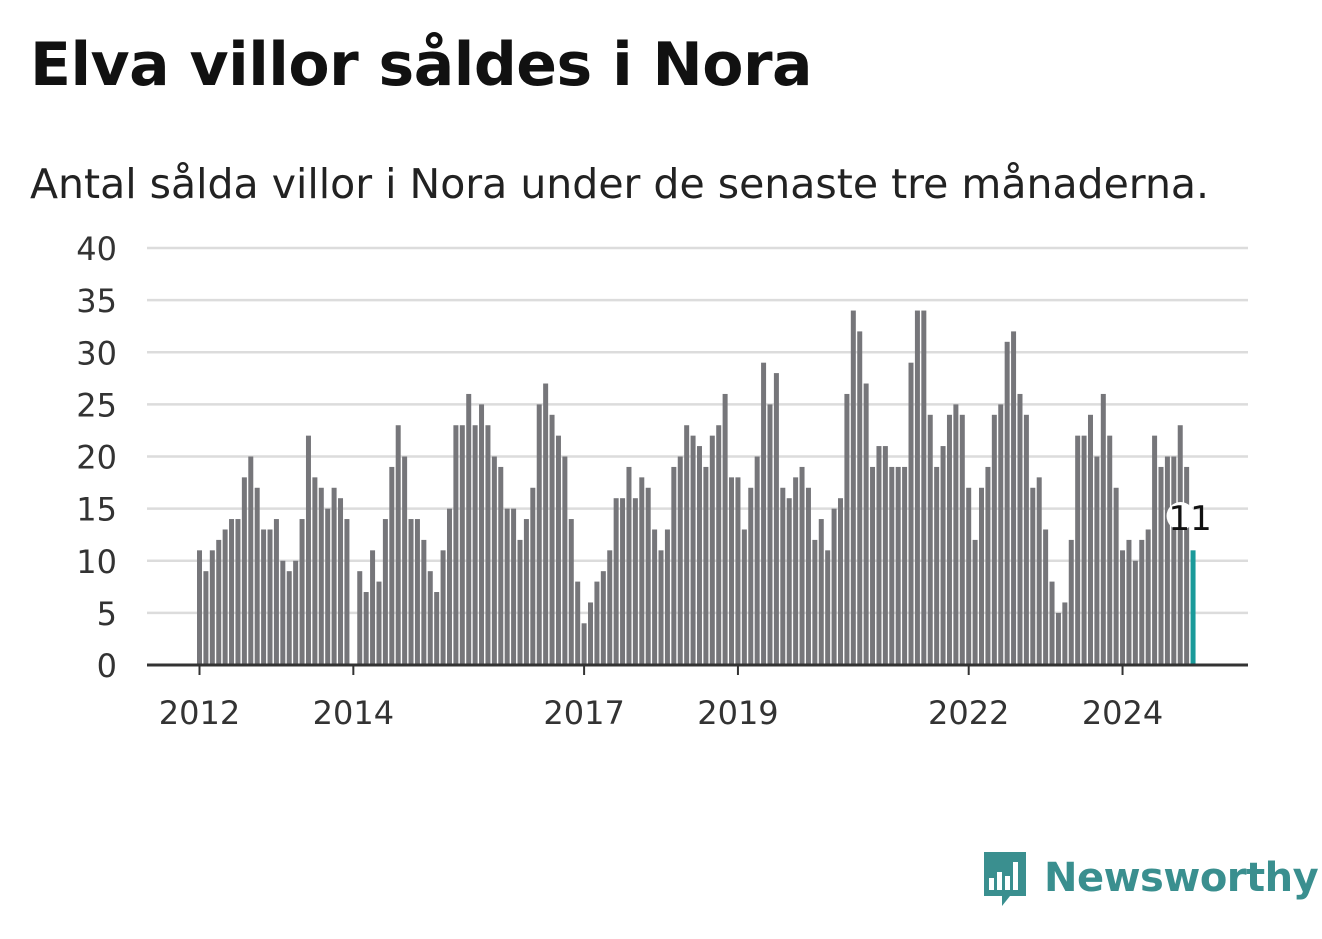 Image resolution: width=1322 pixels, height=939 pixels. Describe the element at coordinates (107, 614) in the screenshot. I see `y-tick-label: 5` at that location.